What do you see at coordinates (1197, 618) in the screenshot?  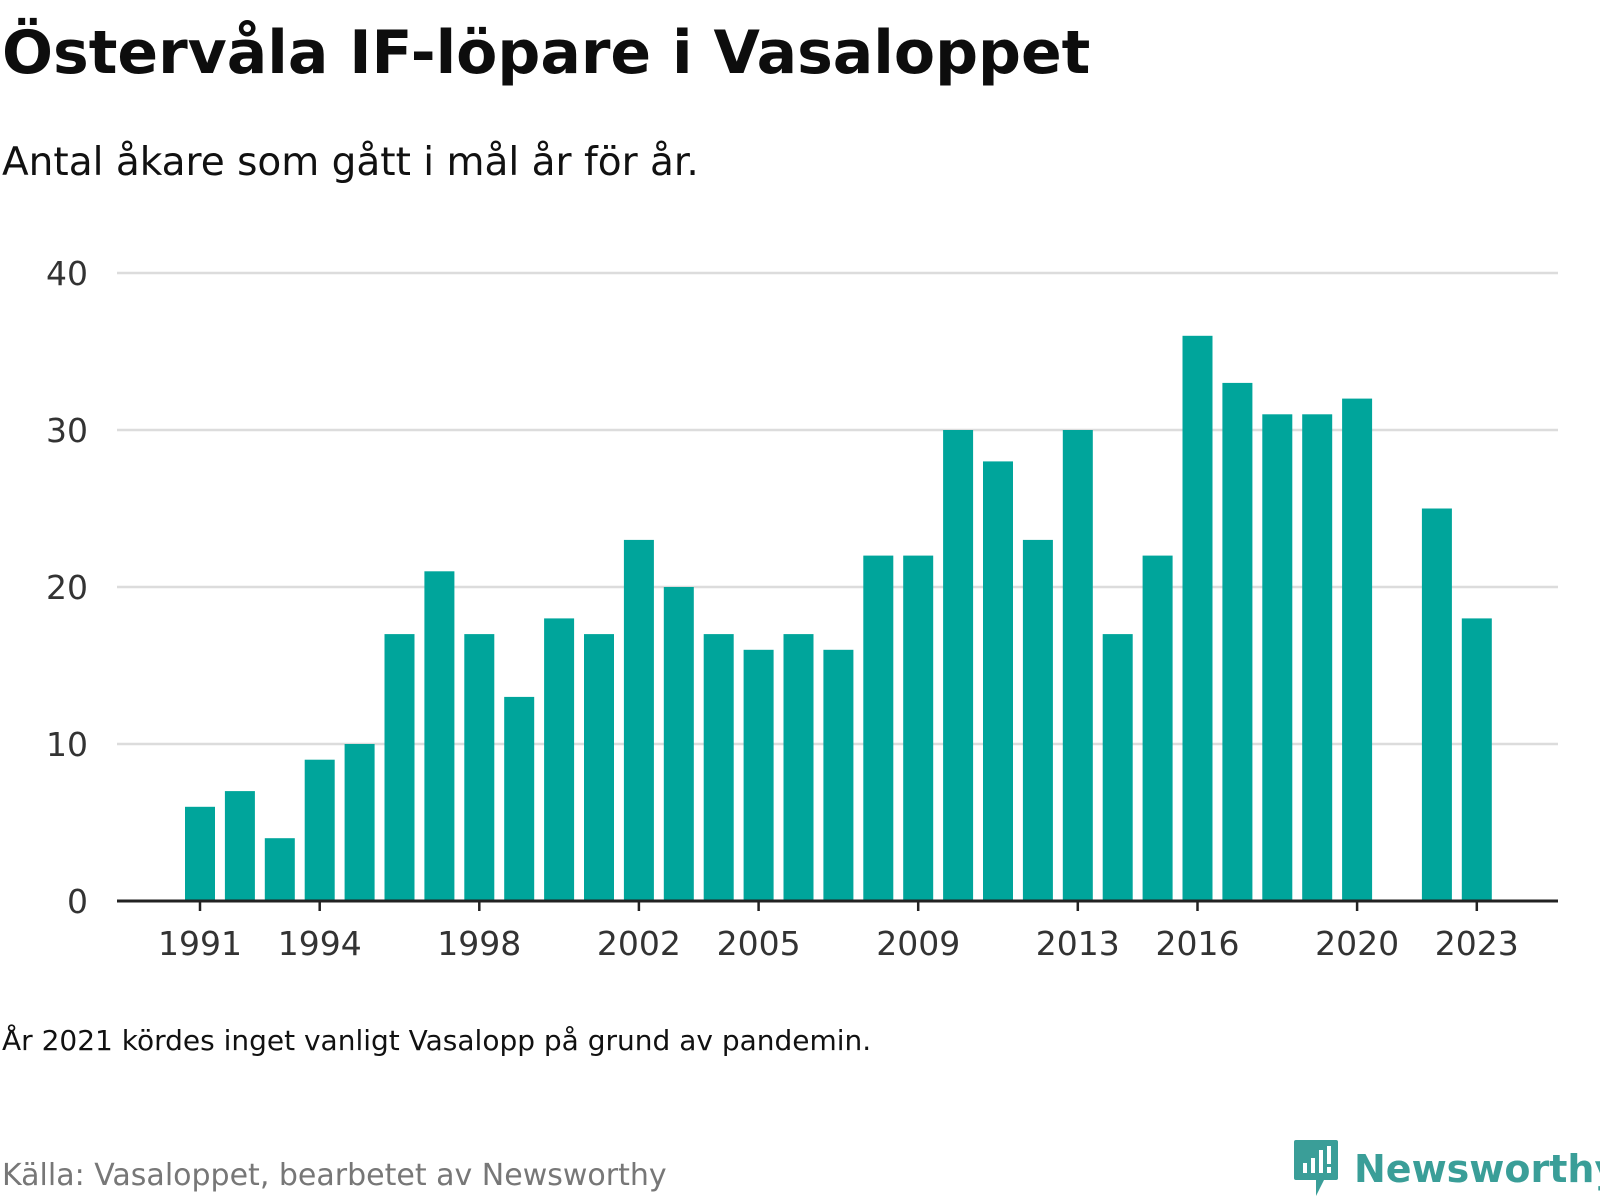 I see `bar-2016` at bounding box center [1197, 618].